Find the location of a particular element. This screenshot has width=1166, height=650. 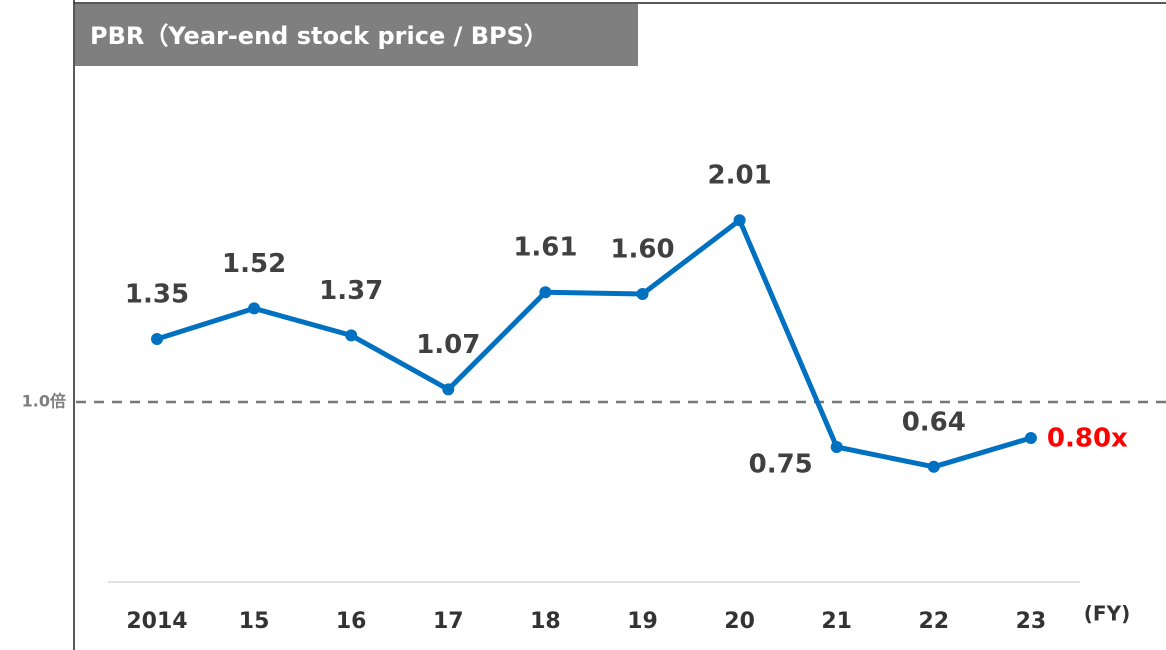

x-tick-label: 22 is located at coordinates (933, 621).